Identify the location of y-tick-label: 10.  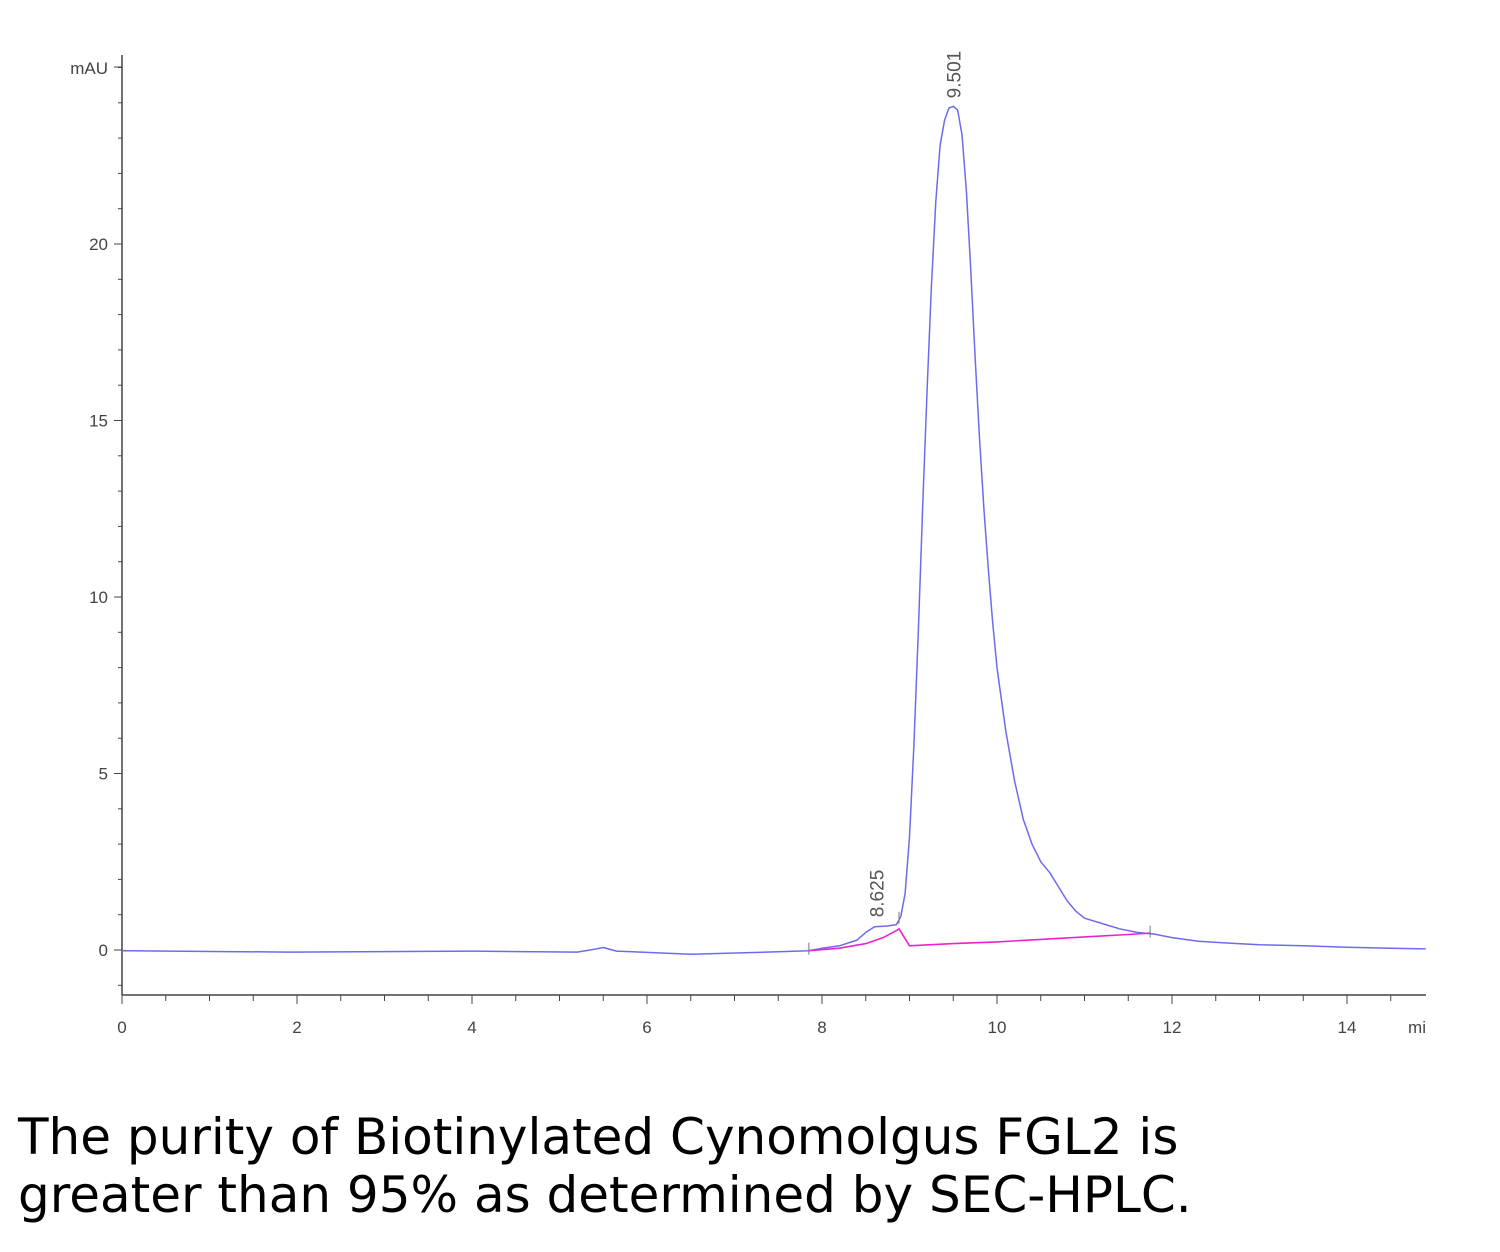
(98, 597).